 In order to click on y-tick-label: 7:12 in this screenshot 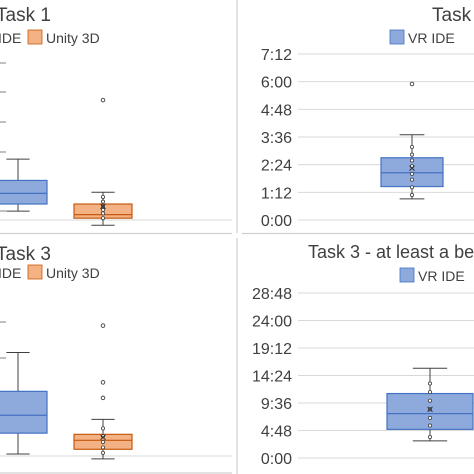, I will do `click(276, 55)`.